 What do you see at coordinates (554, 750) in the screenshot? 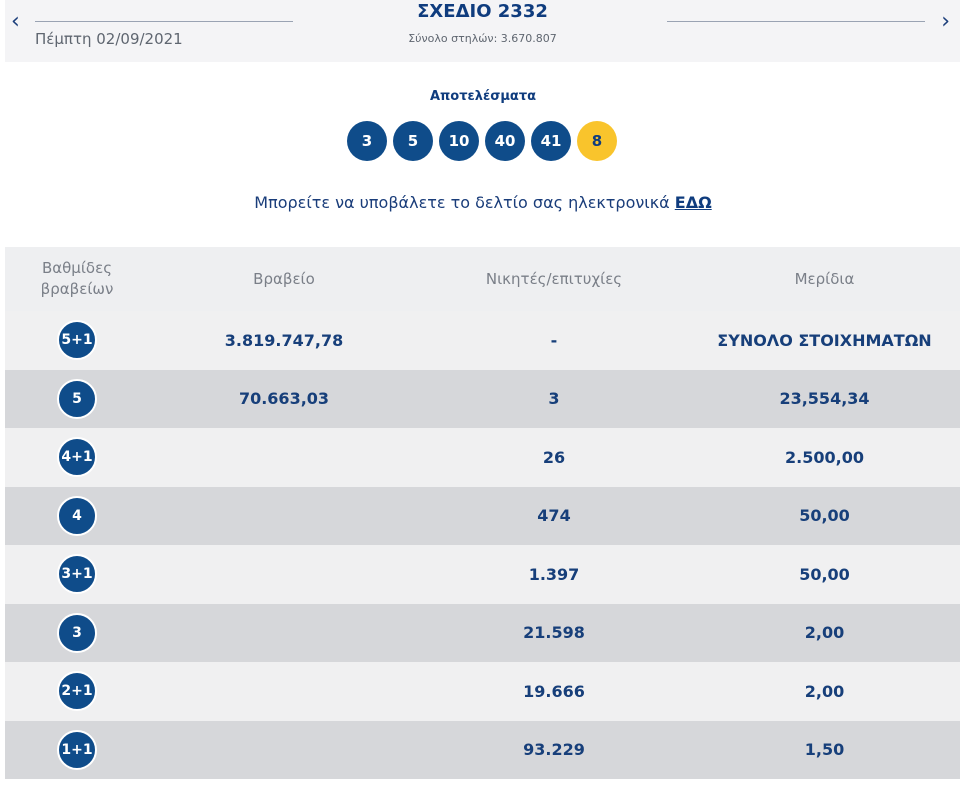
I see `winners-cell: 93.229` at bounding box center [554, 750].